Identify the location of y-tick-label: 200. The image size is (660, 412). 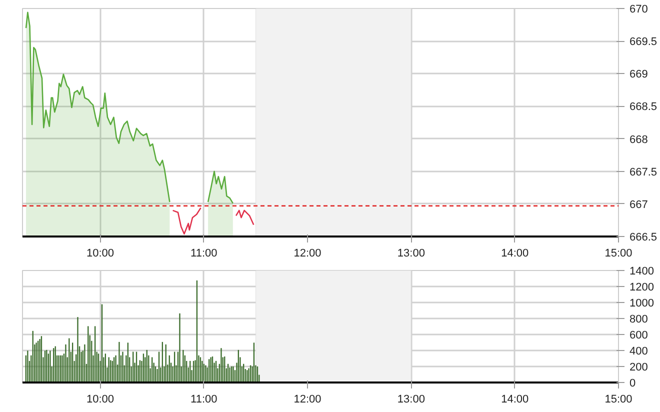
(639, 368).